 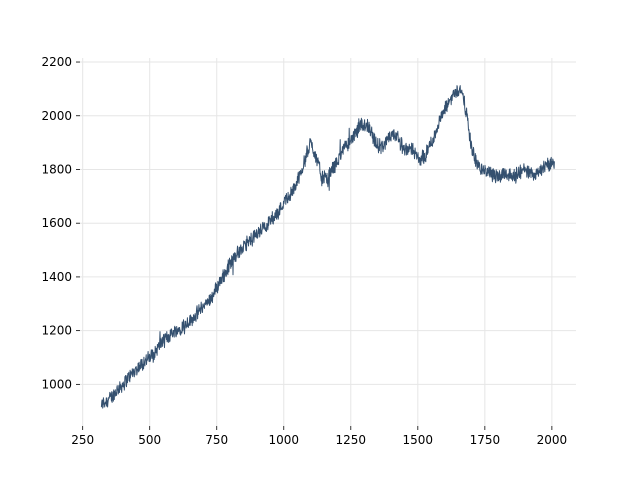 What do you see at coordinates (56, 331) in the screenshot?
I see `y-tick-label: 1200` at bounding box center [56, 331].